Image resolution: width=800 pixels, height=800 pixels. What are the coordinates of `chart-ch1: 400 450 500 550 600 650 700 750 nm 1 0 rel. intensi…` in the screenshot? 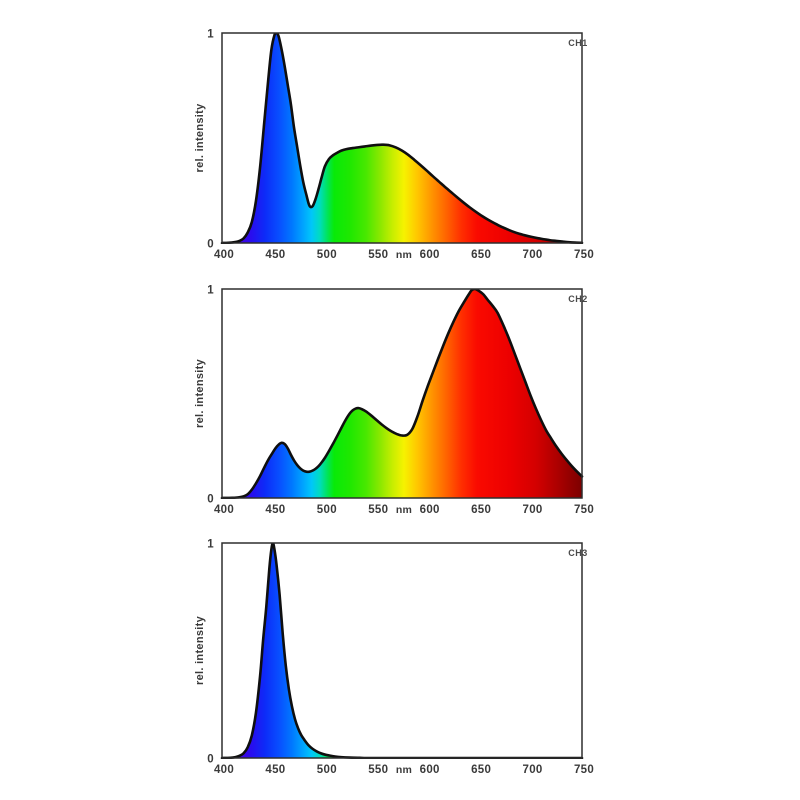 It's located at (394, 145).